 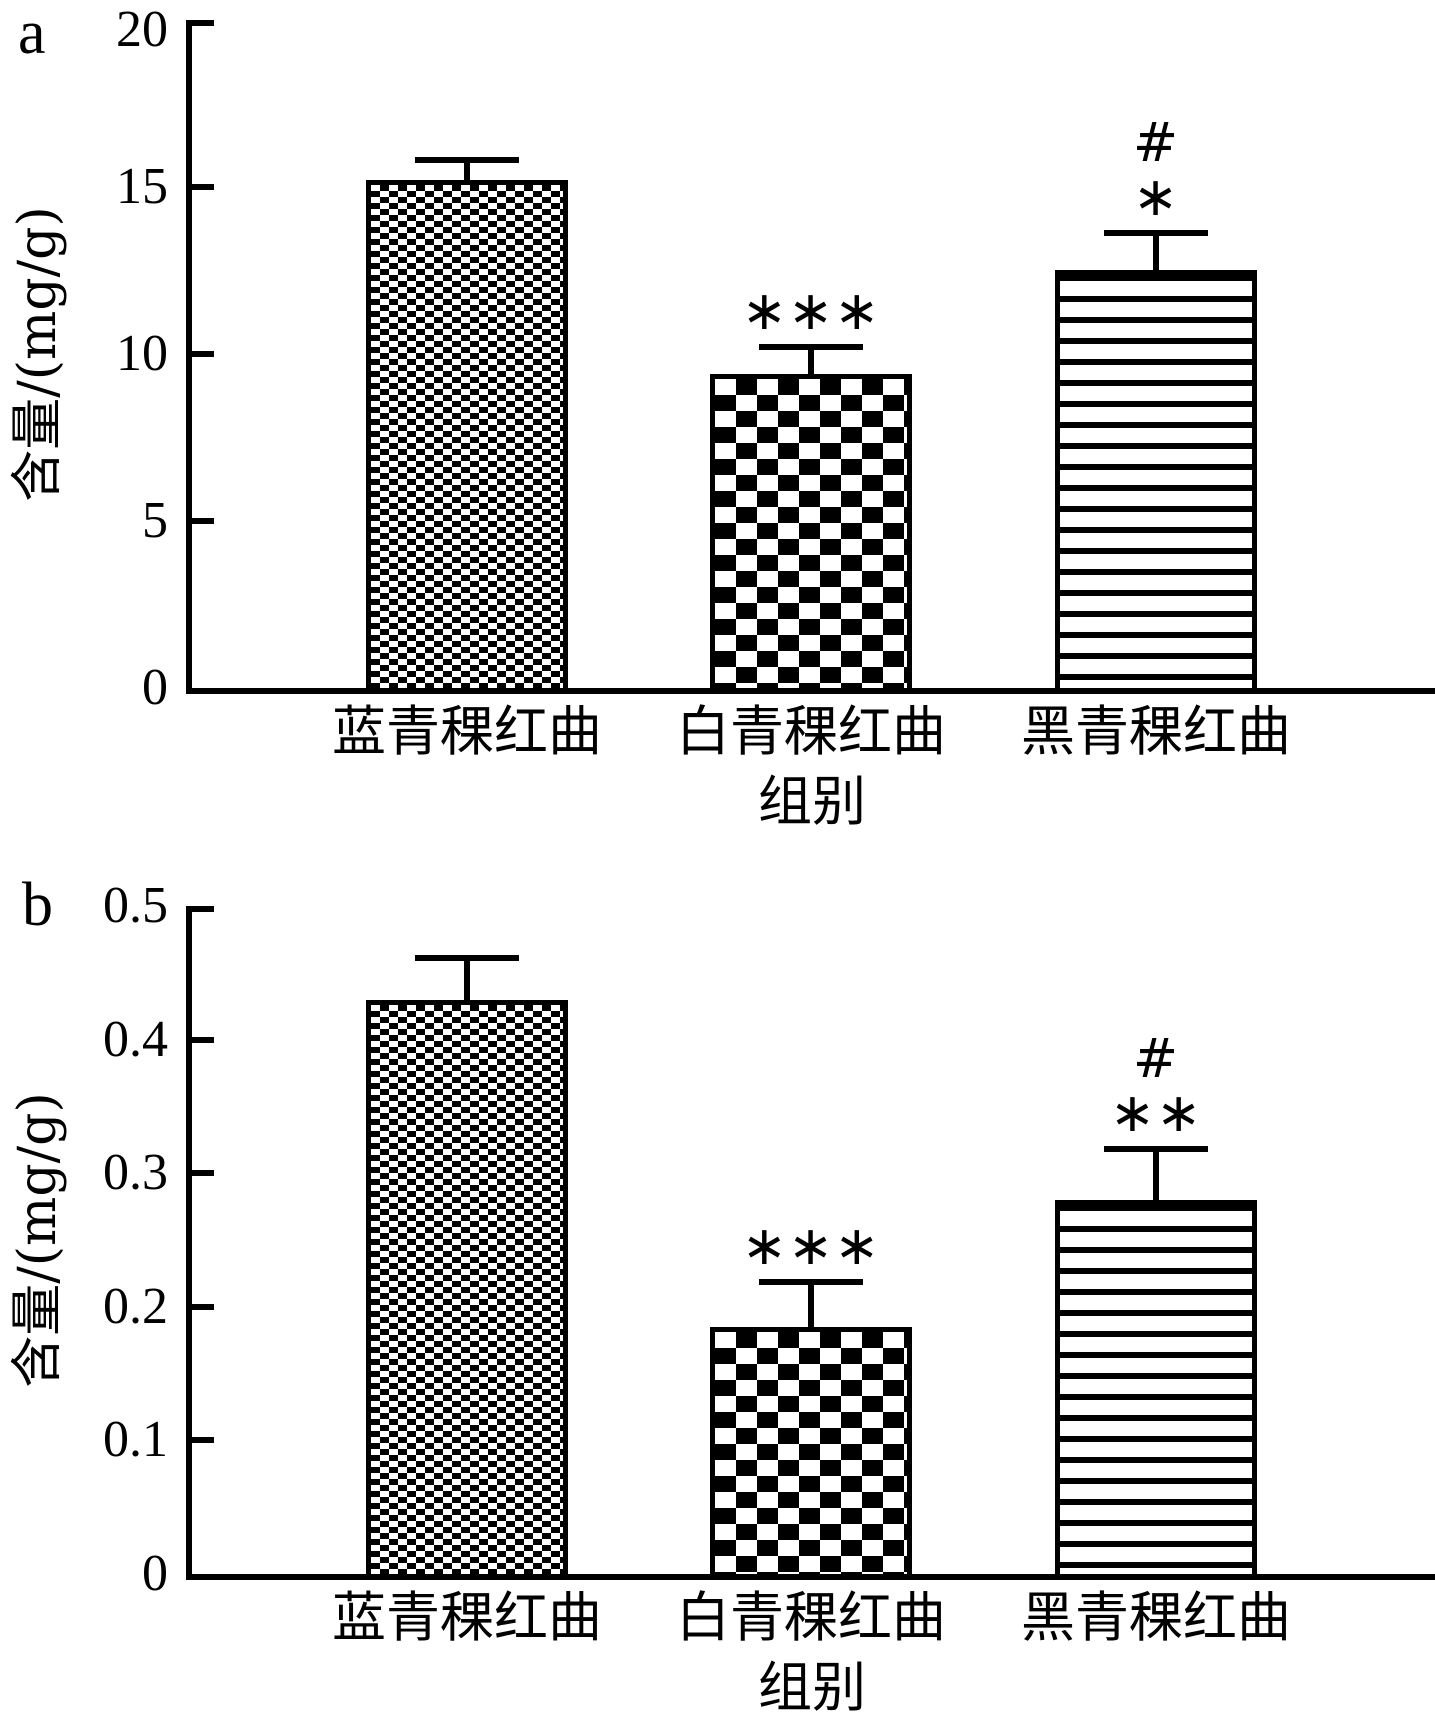 I want to click on y-tick-label: 10, so click(x=142, y=353).